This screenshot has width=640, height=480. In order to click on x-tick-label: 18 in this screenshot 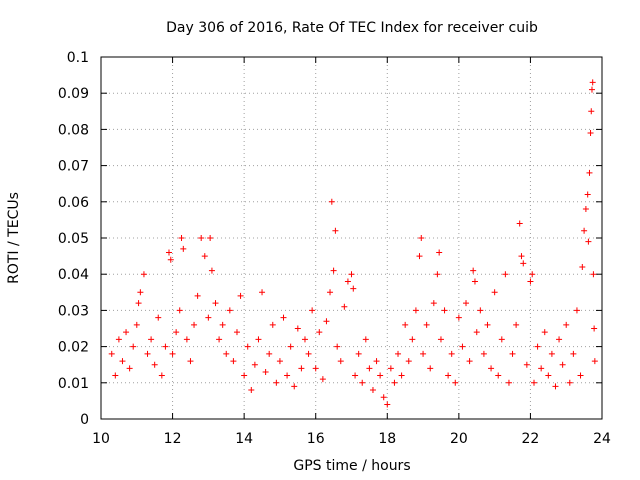, I will do `click(387, 439)`.